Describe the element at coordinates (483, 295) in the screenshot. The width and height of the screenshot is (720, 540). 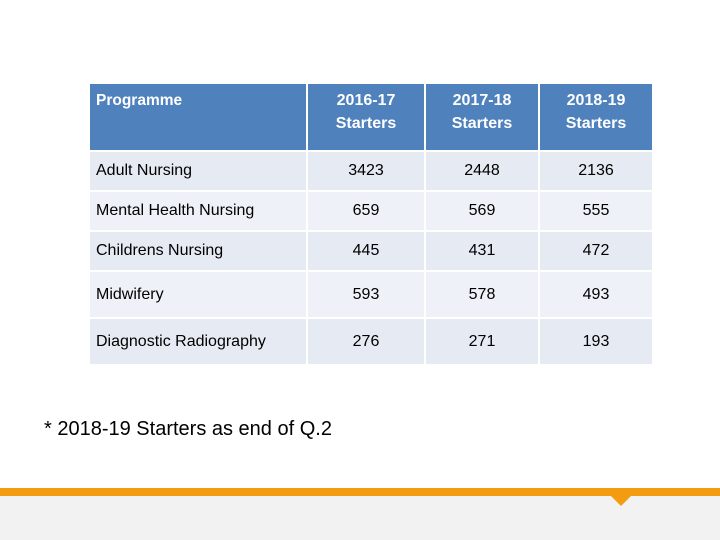
I see `cell-2017-18: 578` at that location.